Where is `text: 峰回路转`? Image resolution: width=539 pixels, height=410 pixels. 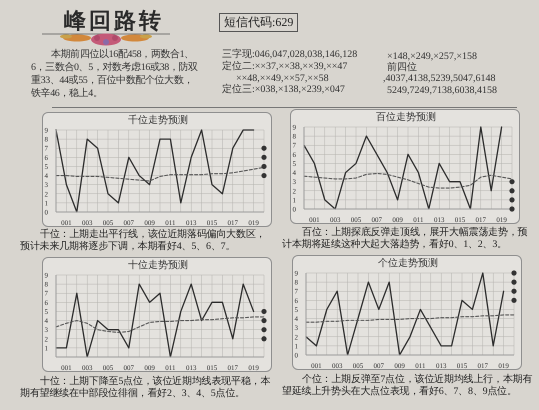
text: 峰回路转 is located at coordinates (114, 21).